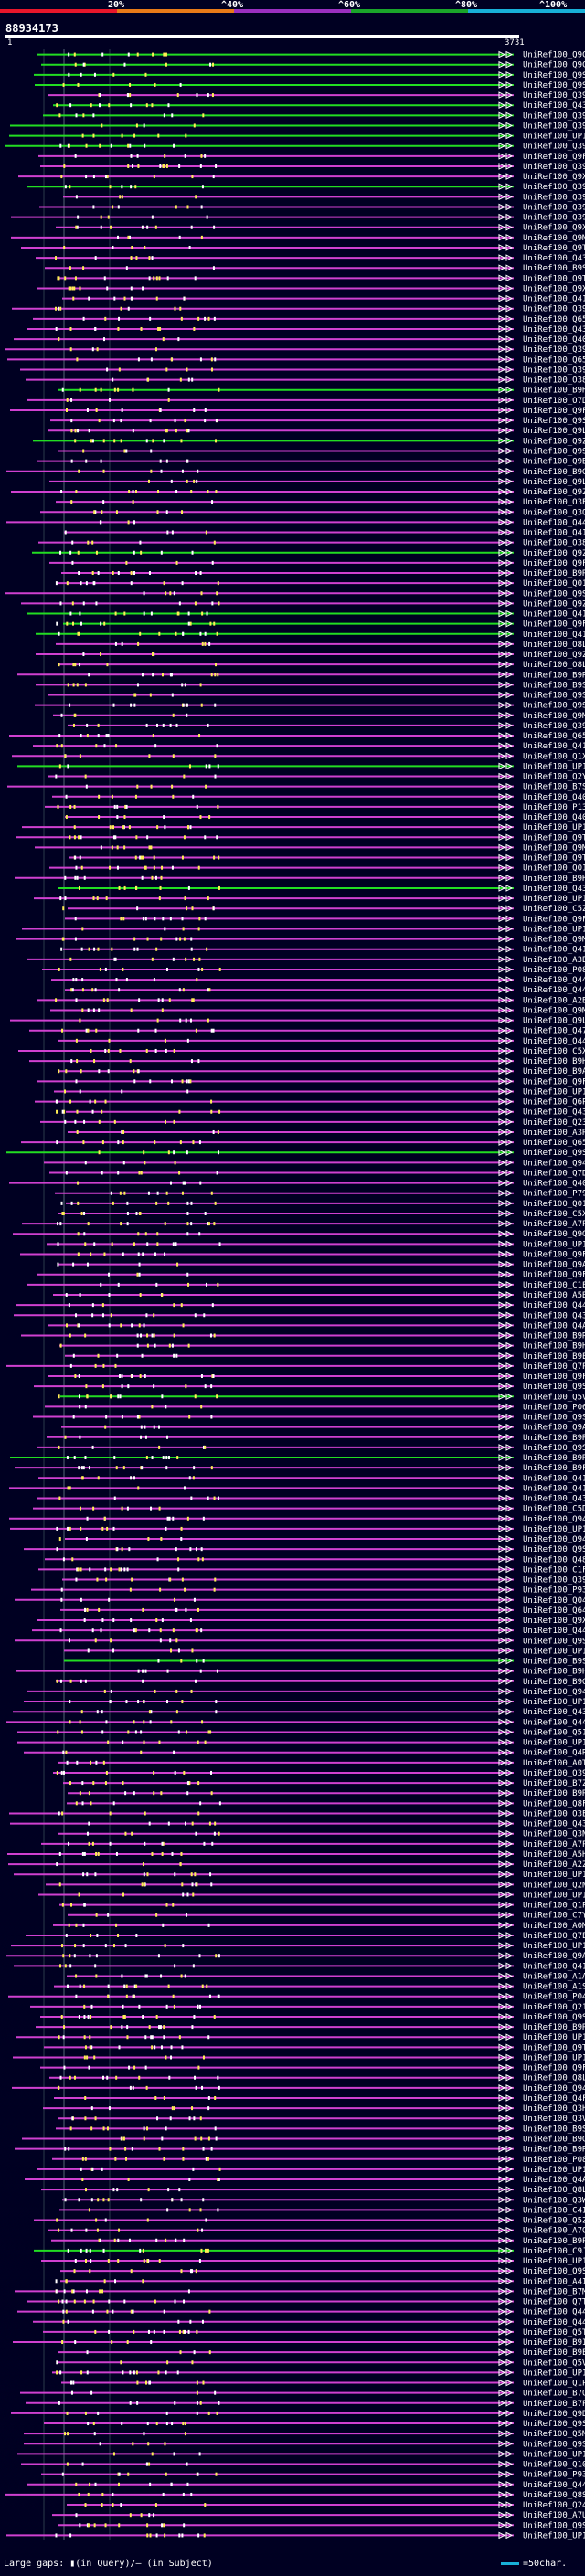 The width and height of the screenshot is (585, 2576). I want to click on hit-id-label: UniRef100_Q40375, so click(554, 817).